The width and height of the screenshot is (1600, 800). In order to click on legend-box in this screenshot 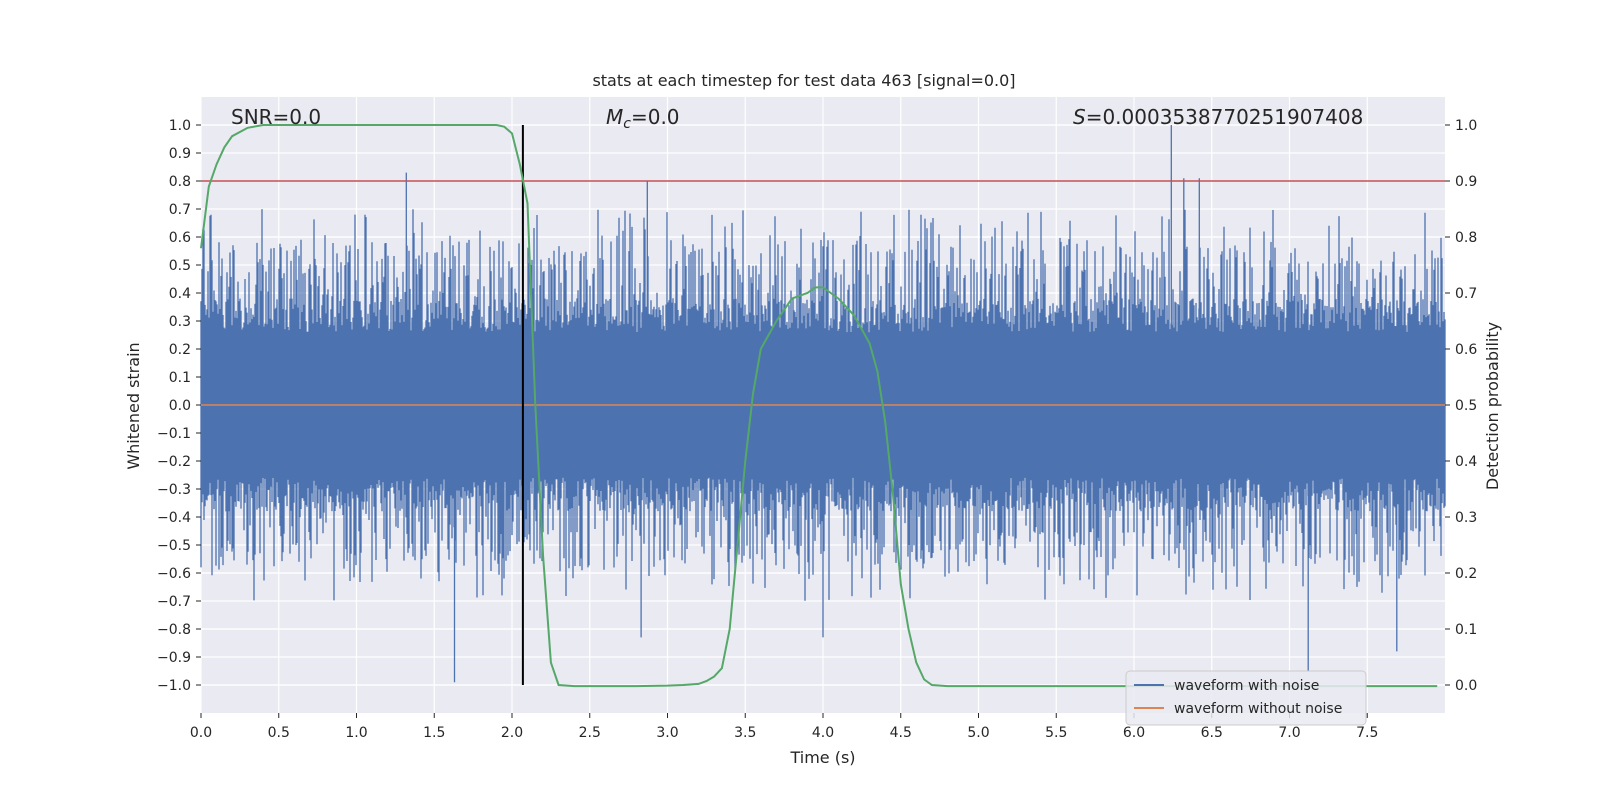, I will do `click(1246, 698)`.